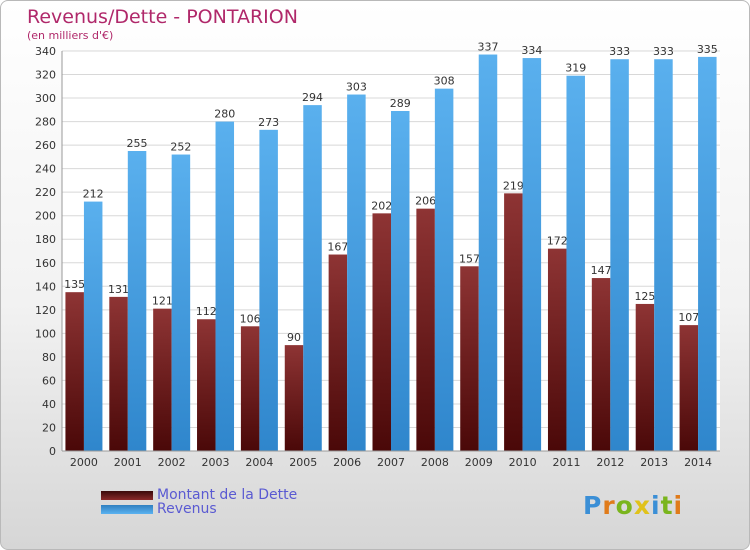  I want to click on x-tick-label: 2005, so click(303, 462).